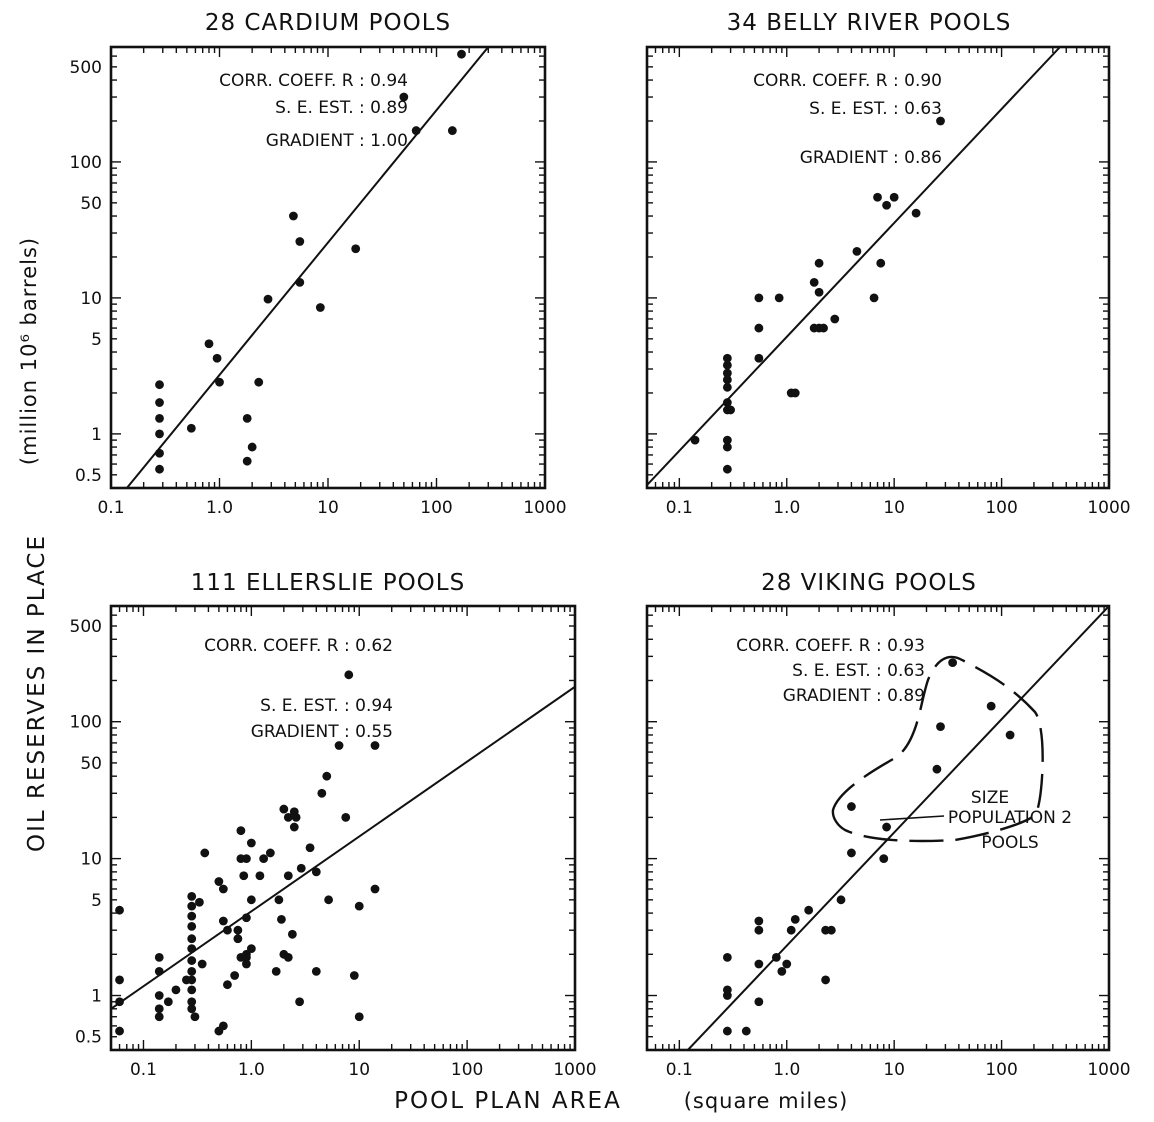  Describe the element at coordinates (871, 158) in the screenshot. I see `stat-gradient: GRADIENT : 0.86` at that location.